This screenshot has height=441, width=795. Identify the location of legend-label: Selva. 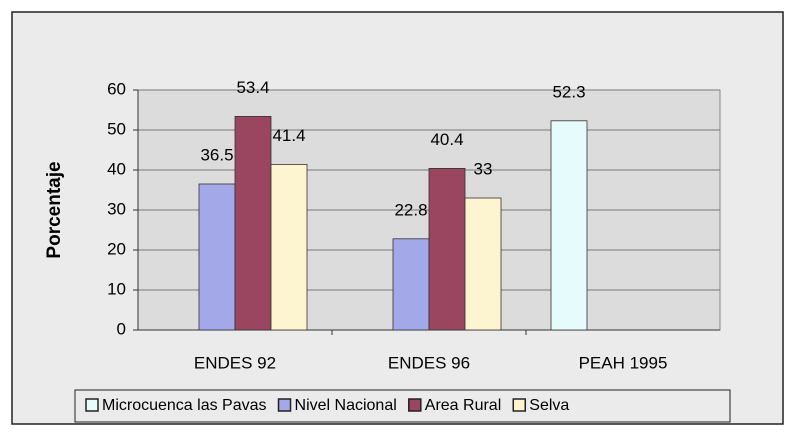
(549, 405).